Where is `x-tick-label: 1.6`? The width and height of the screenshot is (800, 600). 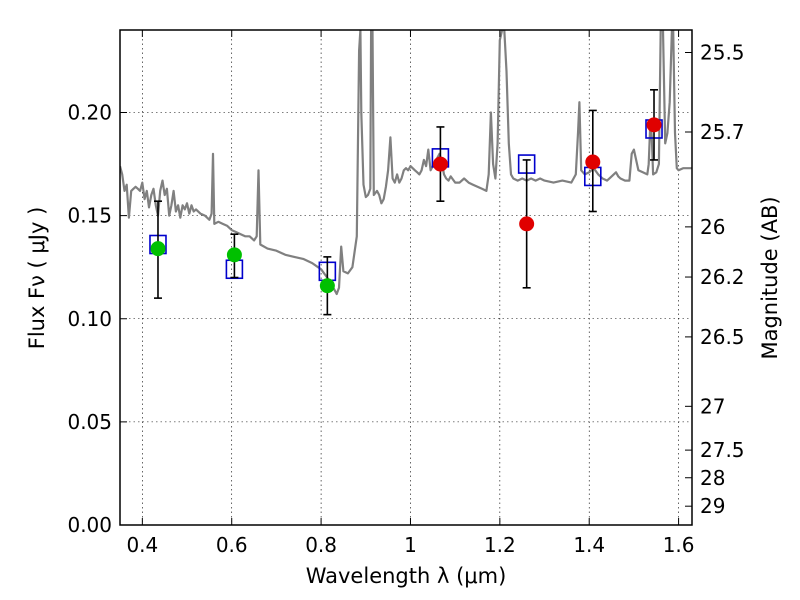 x-tick-label: 1.6 is located at coordinates (679, 545).